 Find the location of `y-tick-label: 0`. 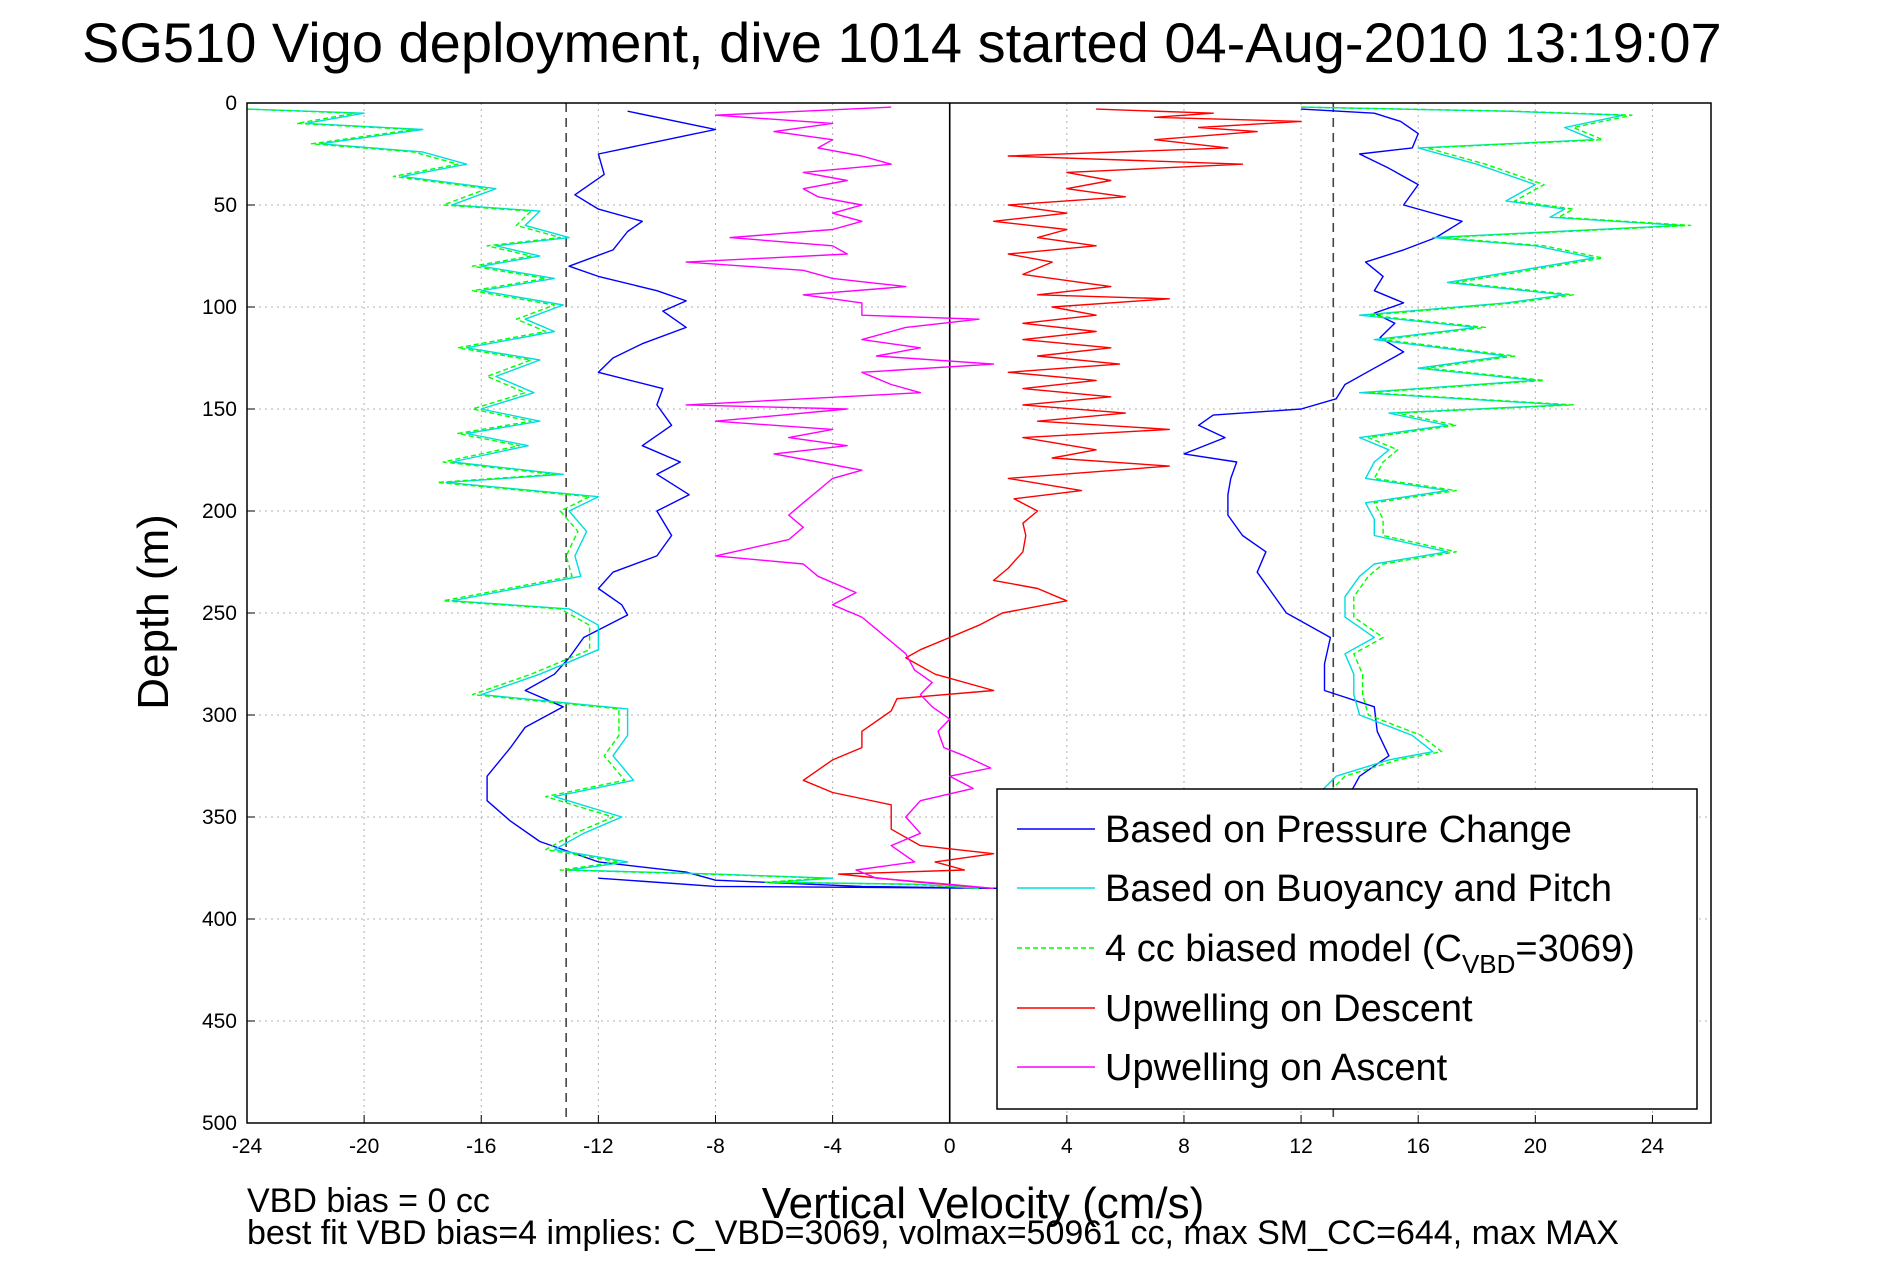

y-tick-label: 0 is located at coordinates (231, 103).